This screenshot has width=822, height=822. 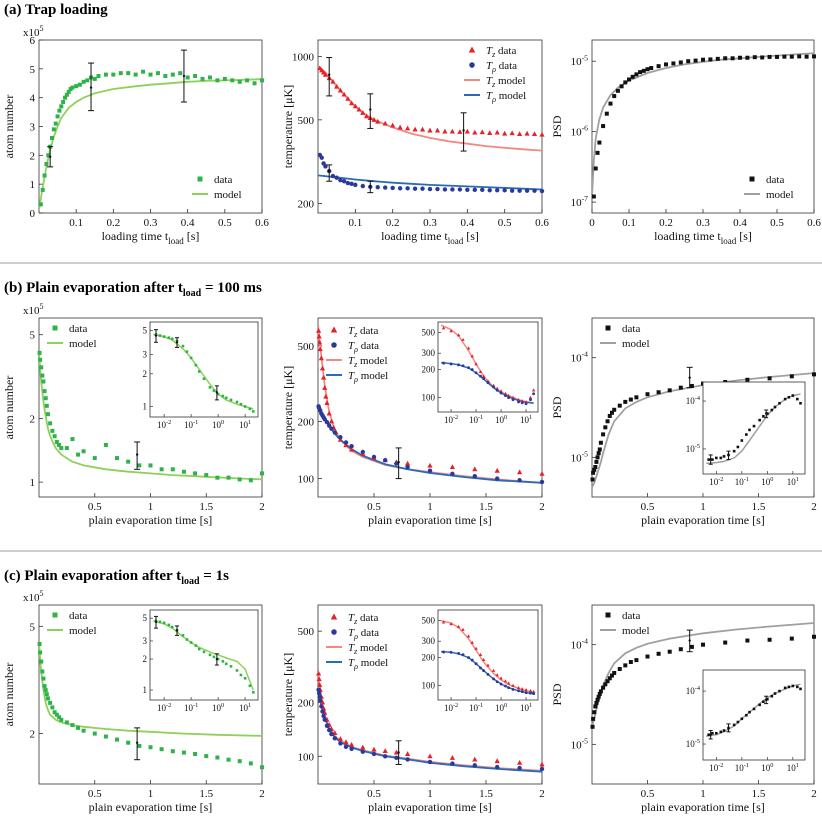 I want to click on tick-label: 0.6, so click(x=542, y=223).